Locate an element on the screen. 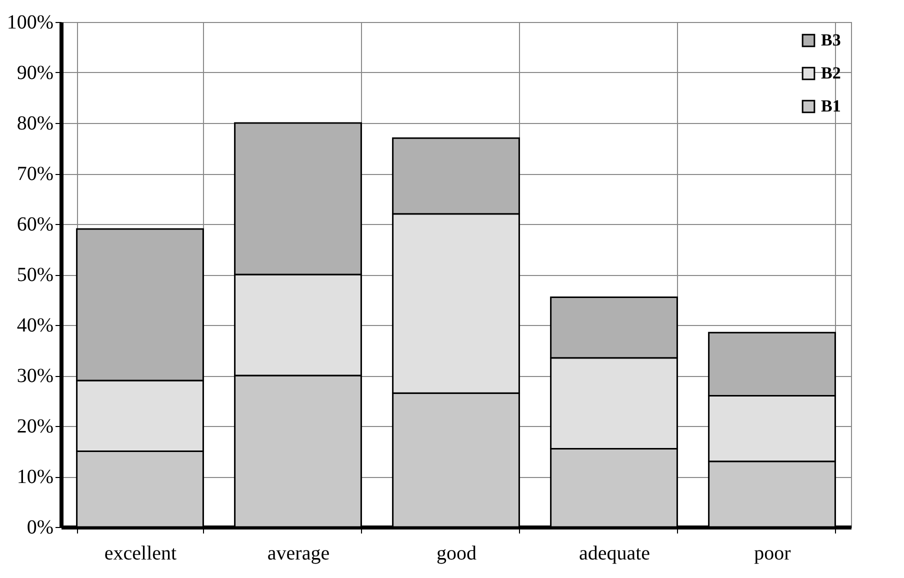 This screenshot has height=578, width=904. y-tick-label: 40% is located at coordinates (35, 325).